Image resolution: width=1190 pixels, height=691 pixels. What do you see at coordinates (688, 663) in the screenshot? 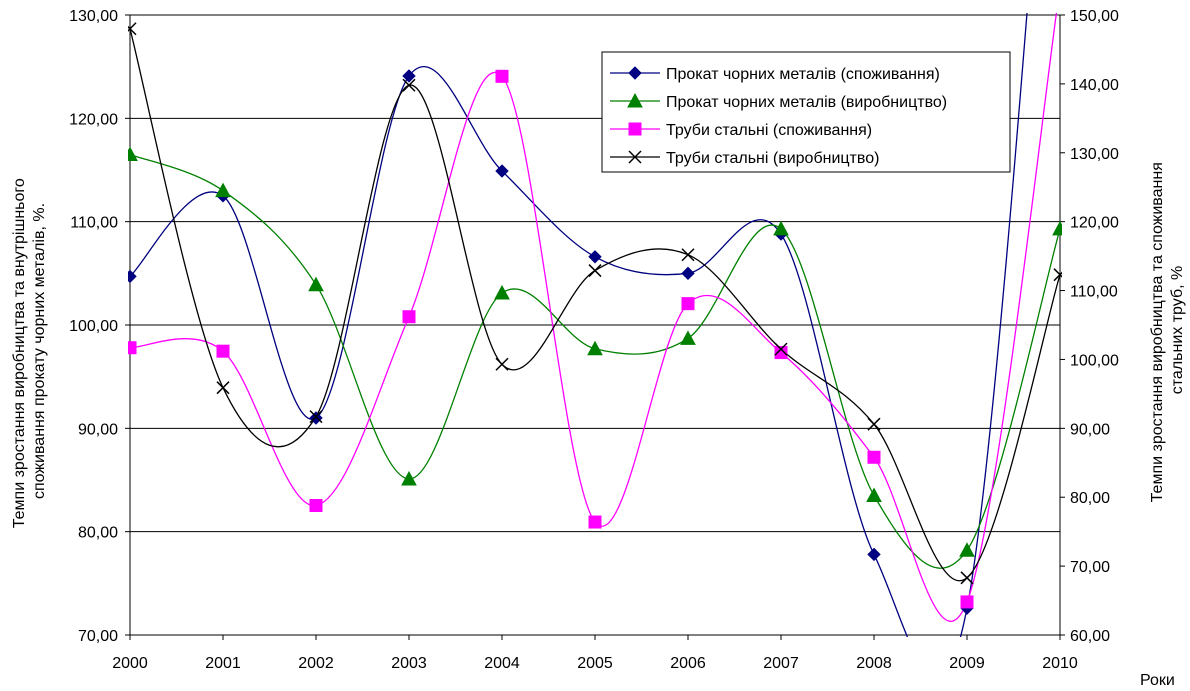
I see `x-tick-label: 2006` at bounding box center [688, 663].